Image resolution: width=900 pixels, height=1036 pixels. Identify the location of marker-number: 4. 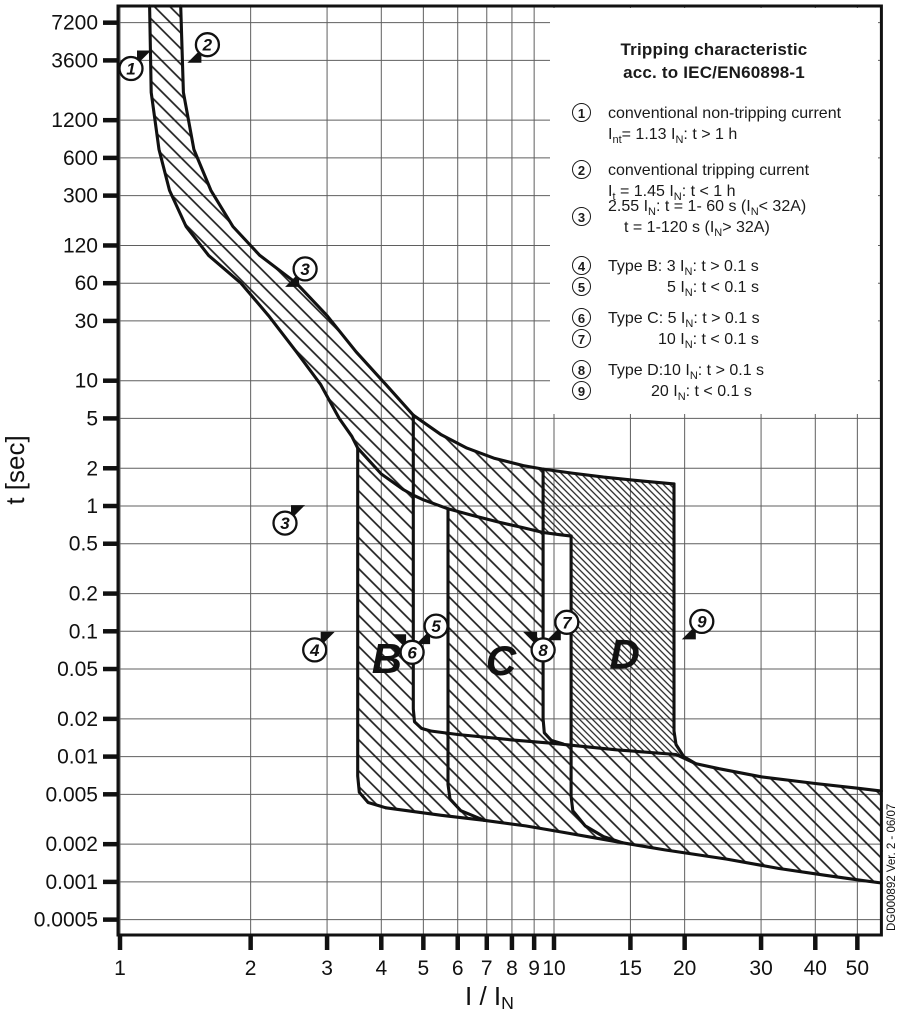
(314, 650).